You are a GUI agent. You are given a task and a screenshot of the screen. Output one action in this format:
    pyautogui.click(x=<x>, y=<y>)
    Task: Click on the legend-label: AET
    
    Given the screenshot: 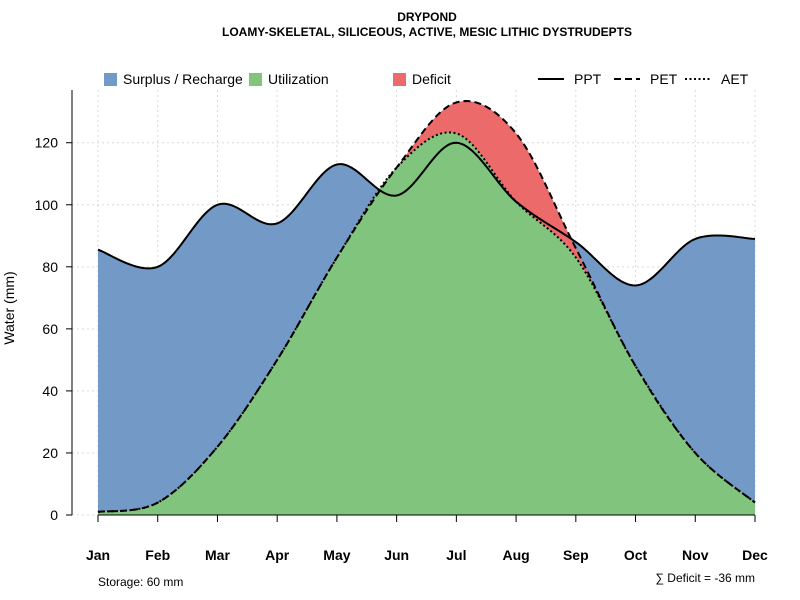 What is the action you would take?
    pyautogui.click(x=735, y=79)
    